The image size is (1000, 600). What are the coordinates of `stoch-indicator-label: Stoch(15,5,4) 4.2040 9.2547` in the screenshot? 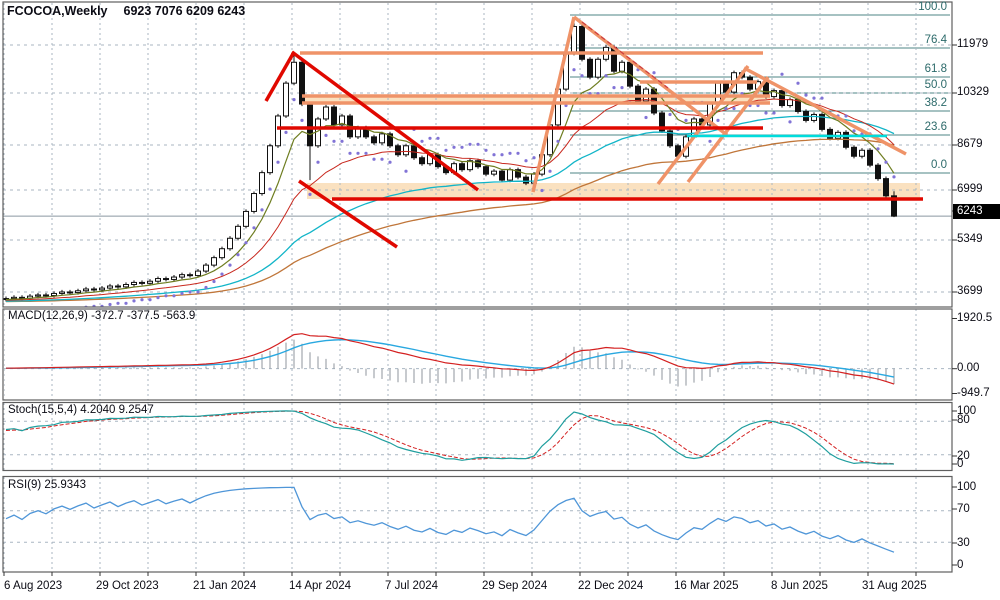 It's located at (81, 410).